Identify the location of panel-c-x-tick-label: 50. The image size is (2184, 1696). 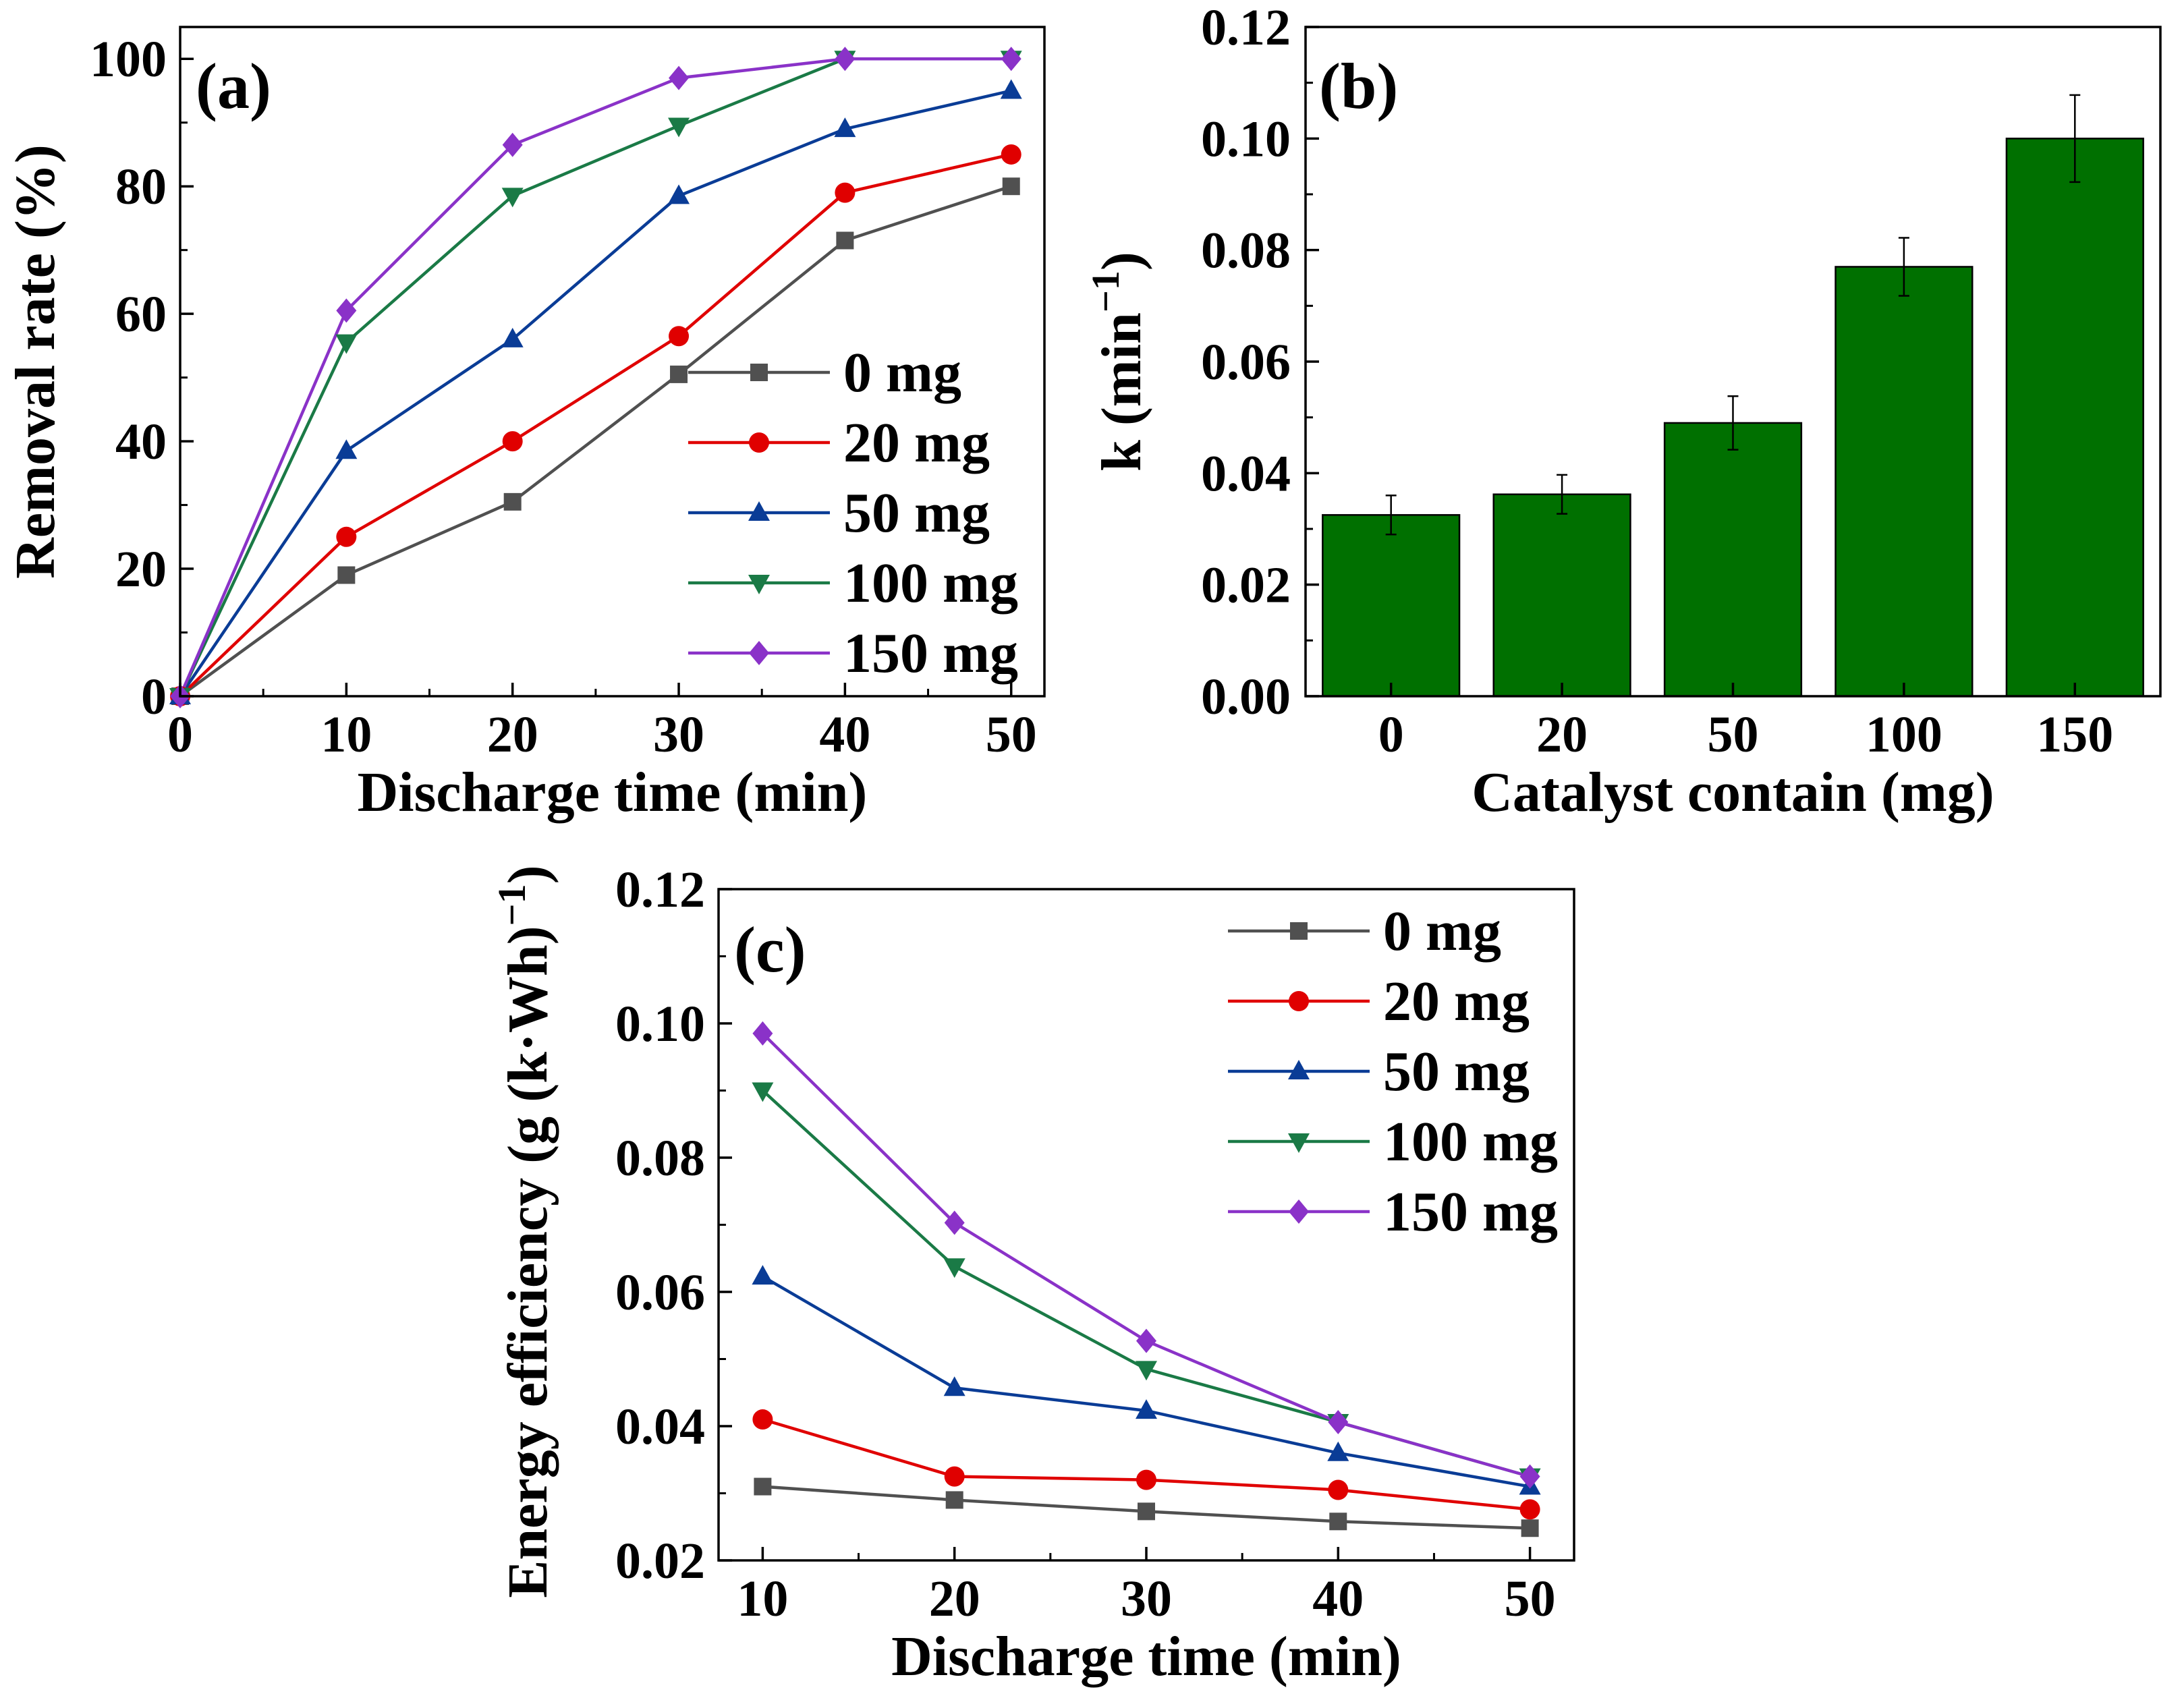
(1530, 1599).